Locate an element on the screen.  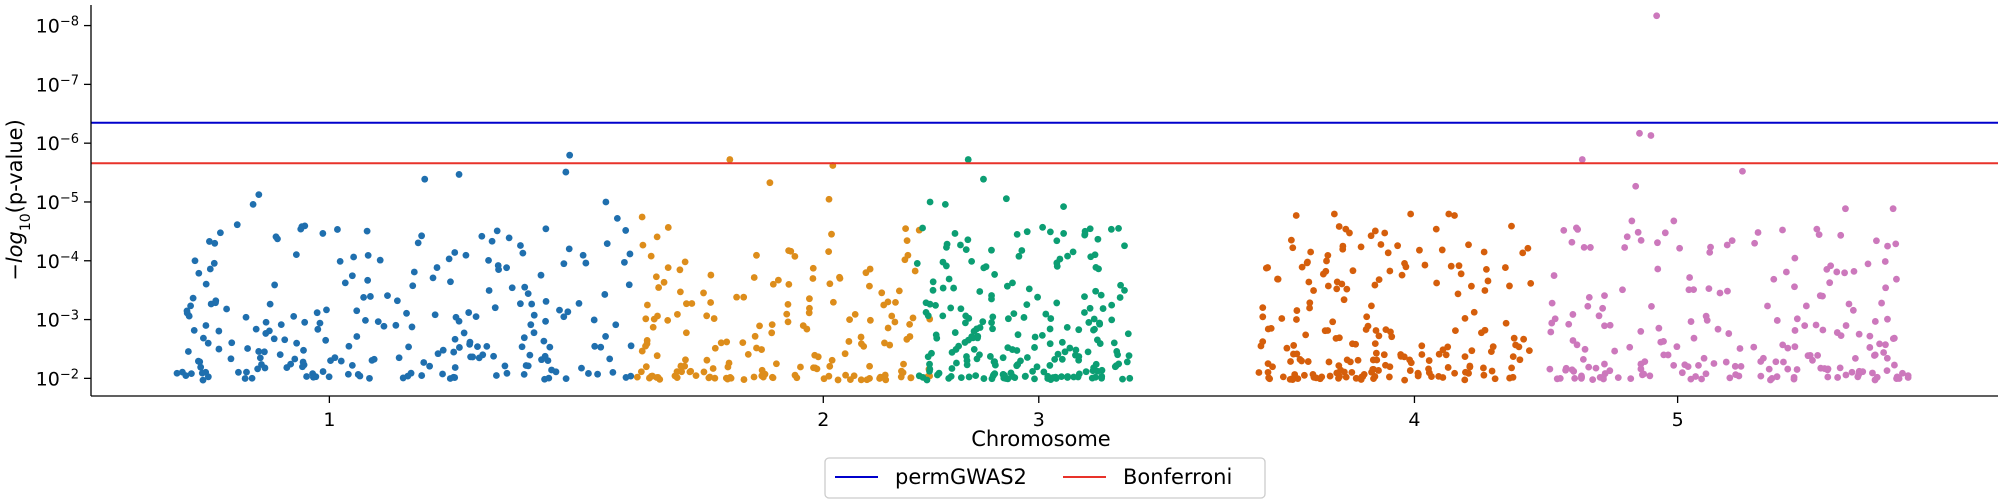
legend: permGWAS2 Bonferroni is located at coordinates (1045, 478).